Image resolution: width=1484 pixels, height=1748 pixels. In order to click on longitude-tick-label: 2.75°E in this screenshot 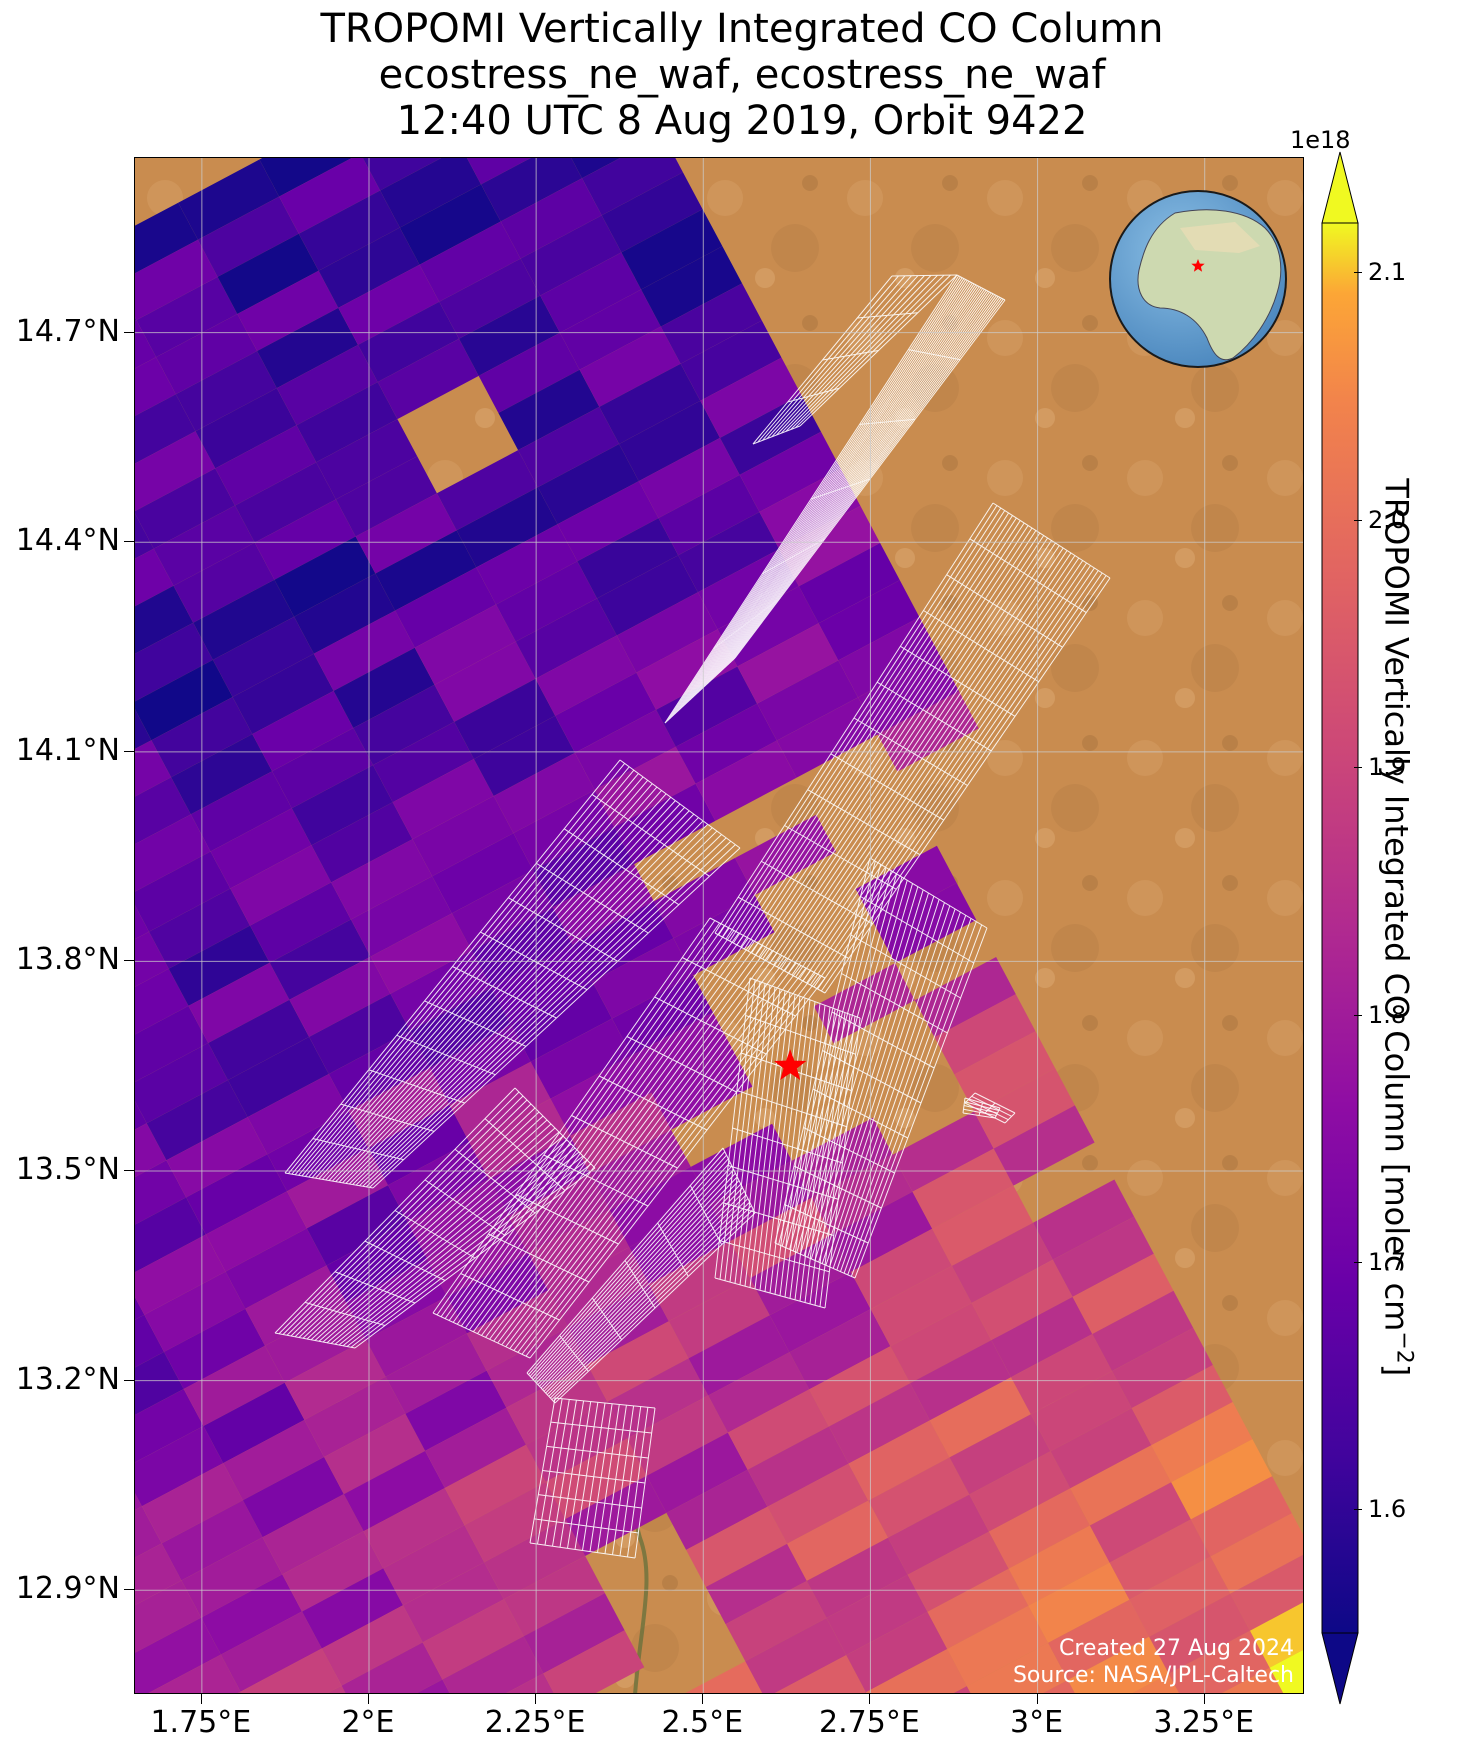, I will do `click(869, 1722)`.